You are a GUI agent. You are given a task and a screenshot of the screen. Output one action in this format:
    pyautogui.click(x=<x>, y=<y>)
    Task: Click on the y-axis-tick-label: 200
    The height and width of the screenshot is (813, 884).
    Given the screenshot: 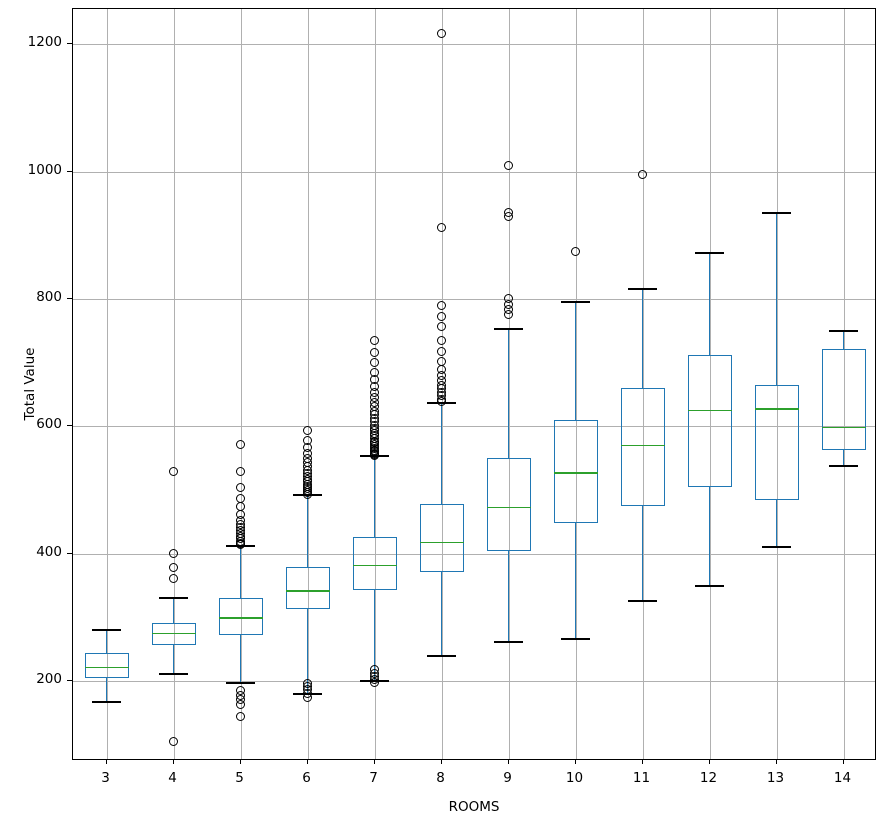 What is the action you would take?
    pyautogui.click(x=49, y=679)
    